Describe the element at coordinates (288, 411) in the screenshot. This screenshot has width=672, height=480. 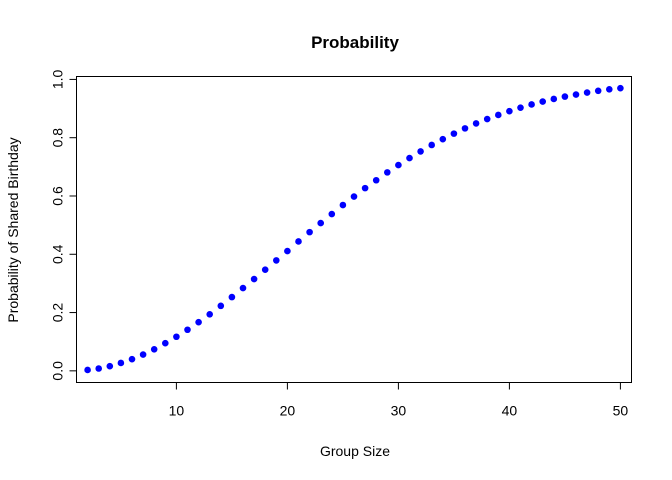
I see `x-tick-label: 20` at that location.